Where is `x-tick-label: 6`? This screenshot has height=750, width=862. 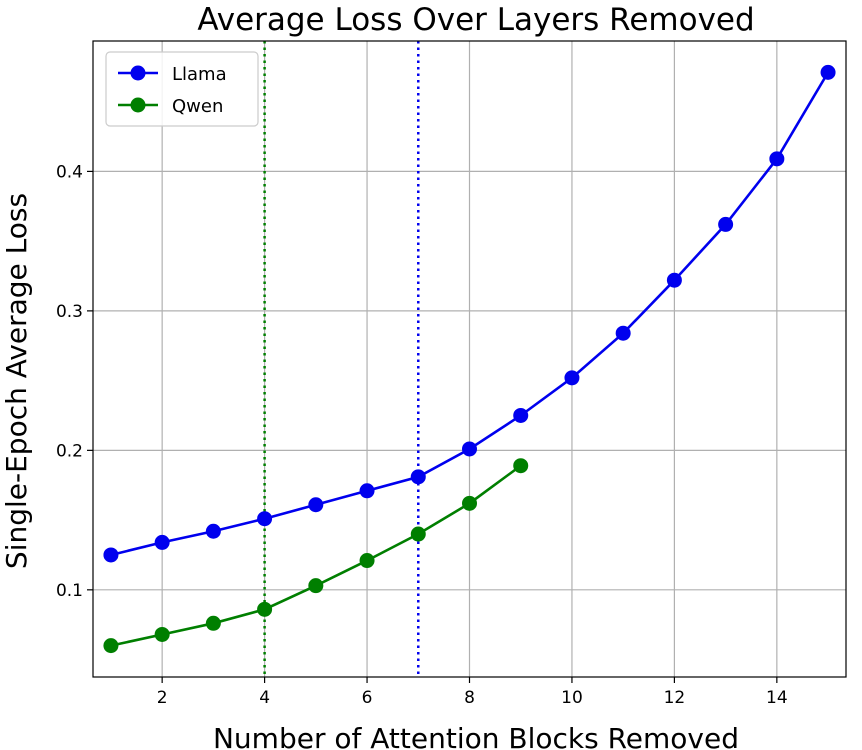
x-tick-label: 6 is located at coordinates (367, 698).